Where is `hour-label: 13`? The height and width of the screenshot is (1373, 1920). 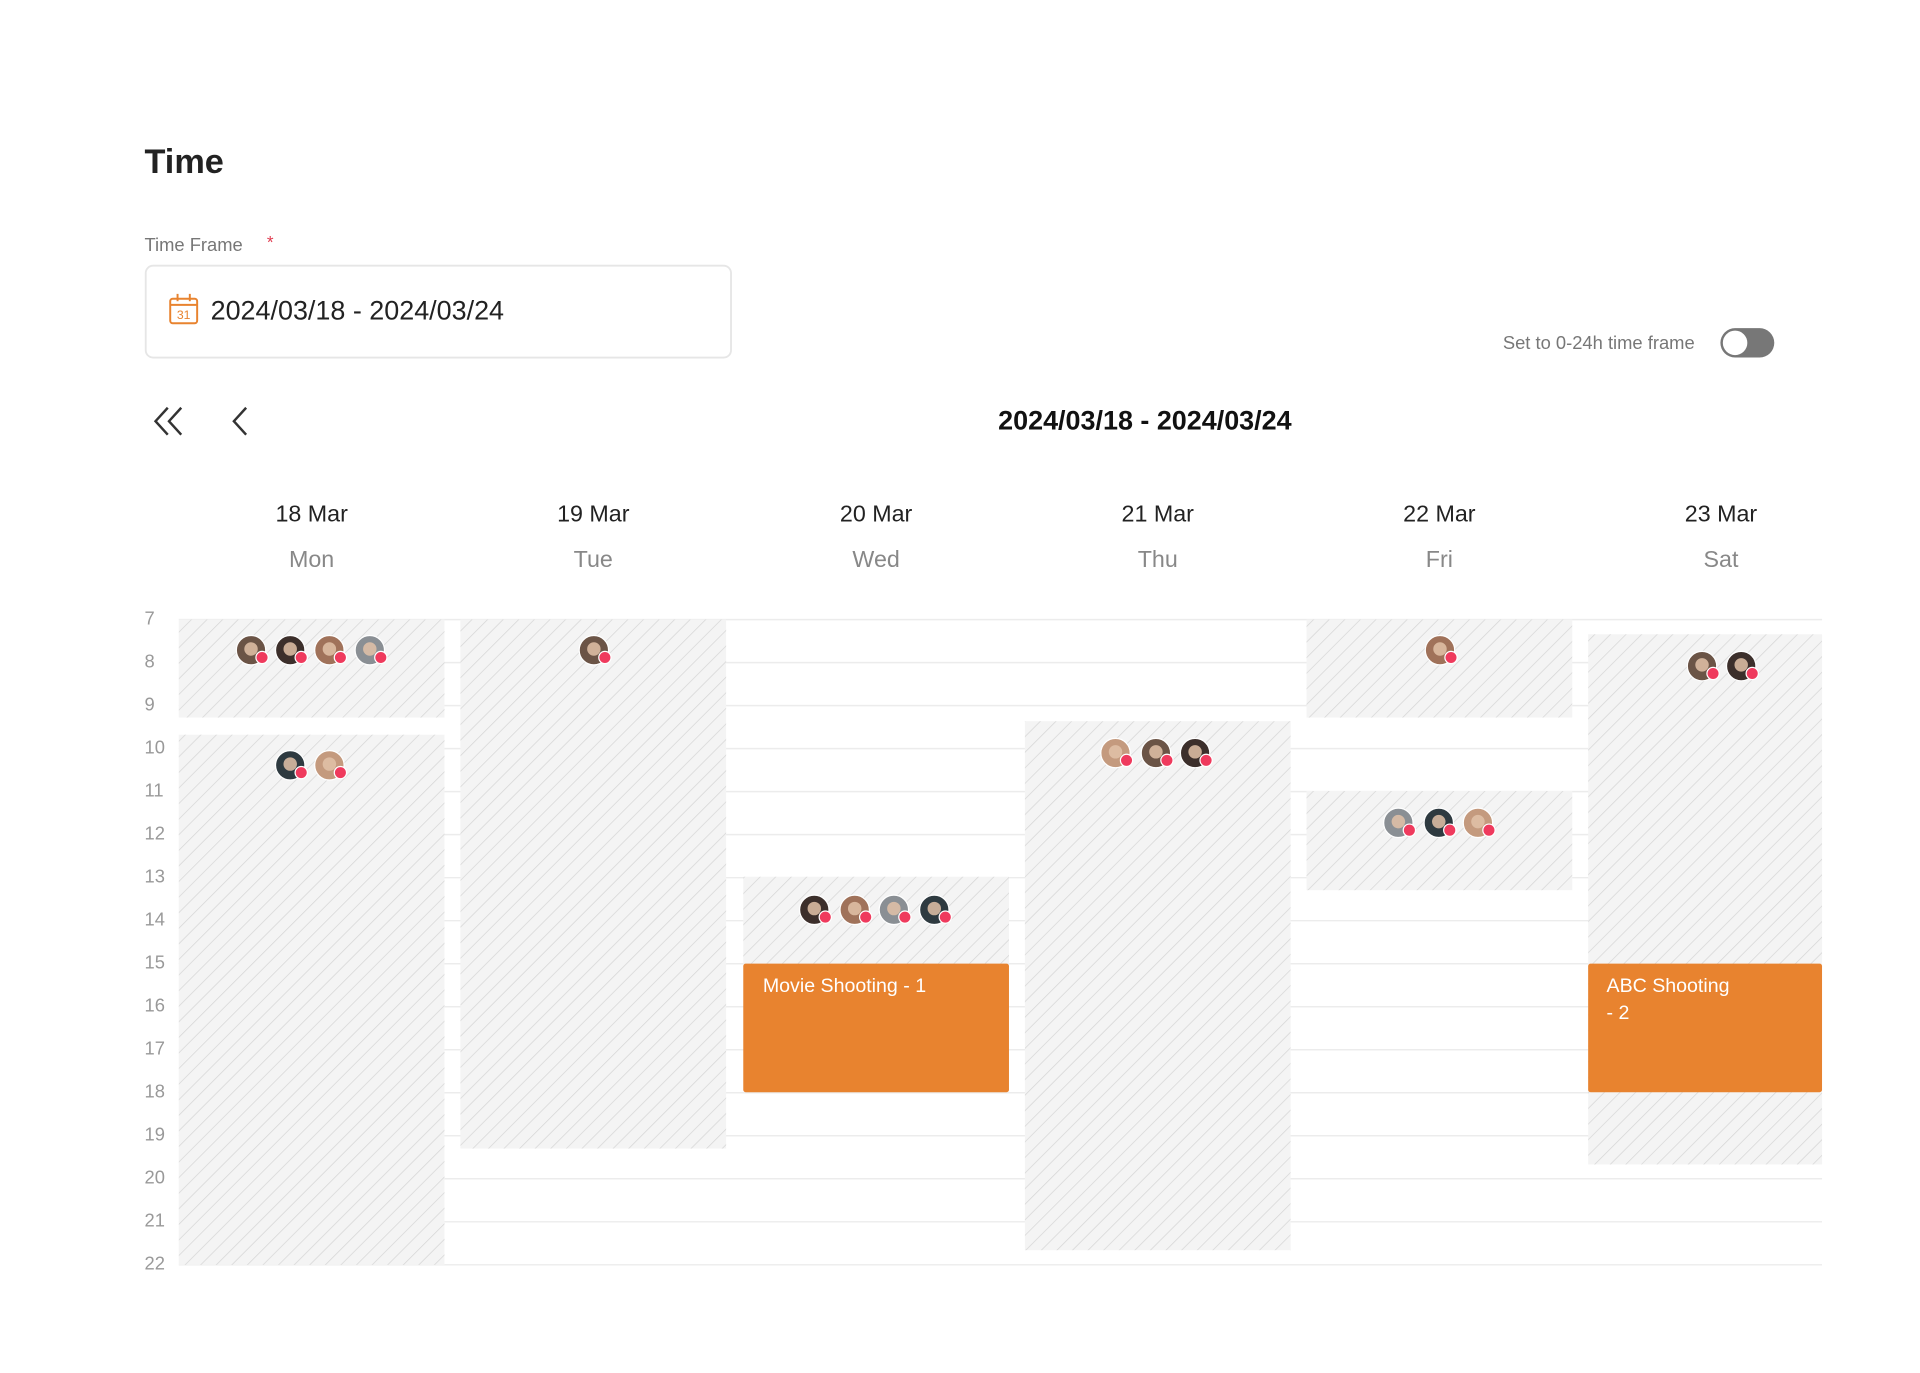
hour-label: 13 is located at coordinates (155, 876).